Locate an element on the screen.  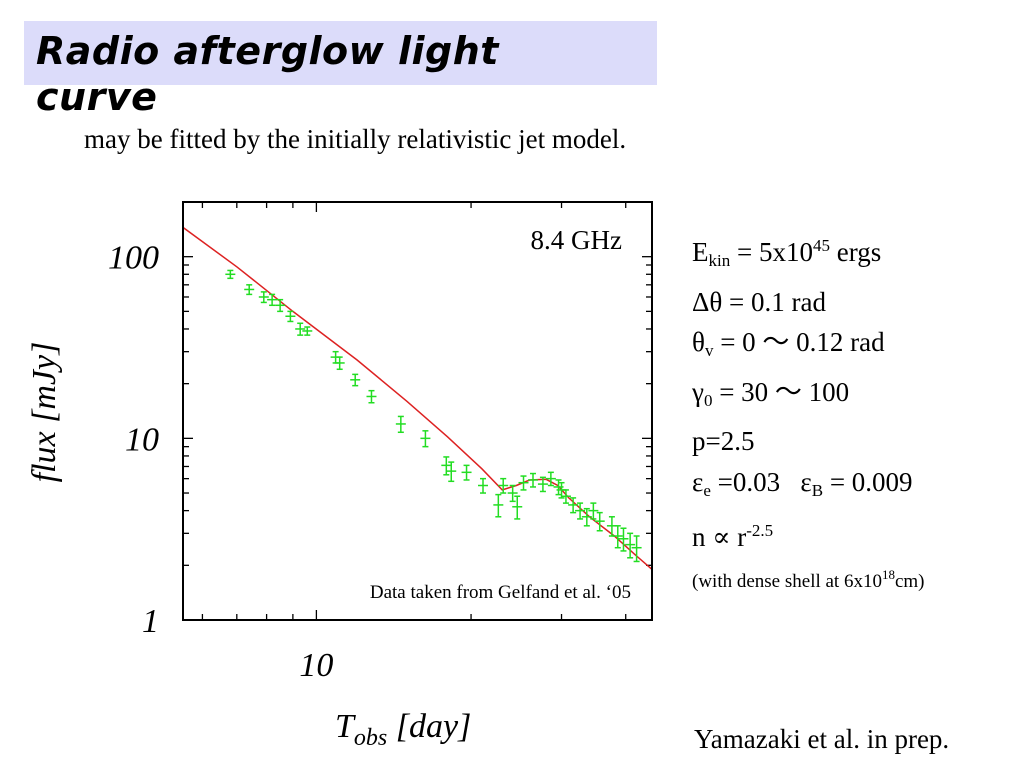
param-gamma0: γ0 = 30 ～ 100 is located at coordinates (771, 393).